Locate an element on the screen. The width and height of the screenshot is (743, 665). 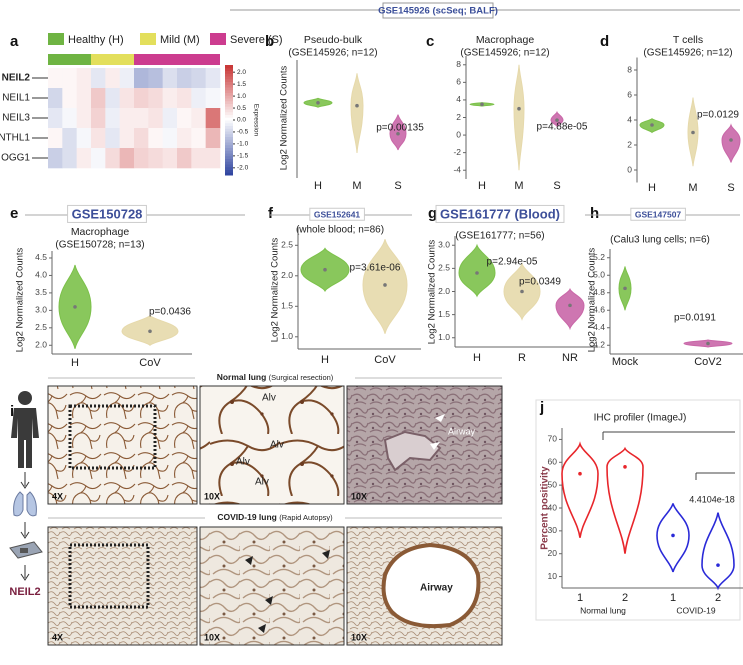
group-label: COVID-19 is located at coordinates (695, 610).